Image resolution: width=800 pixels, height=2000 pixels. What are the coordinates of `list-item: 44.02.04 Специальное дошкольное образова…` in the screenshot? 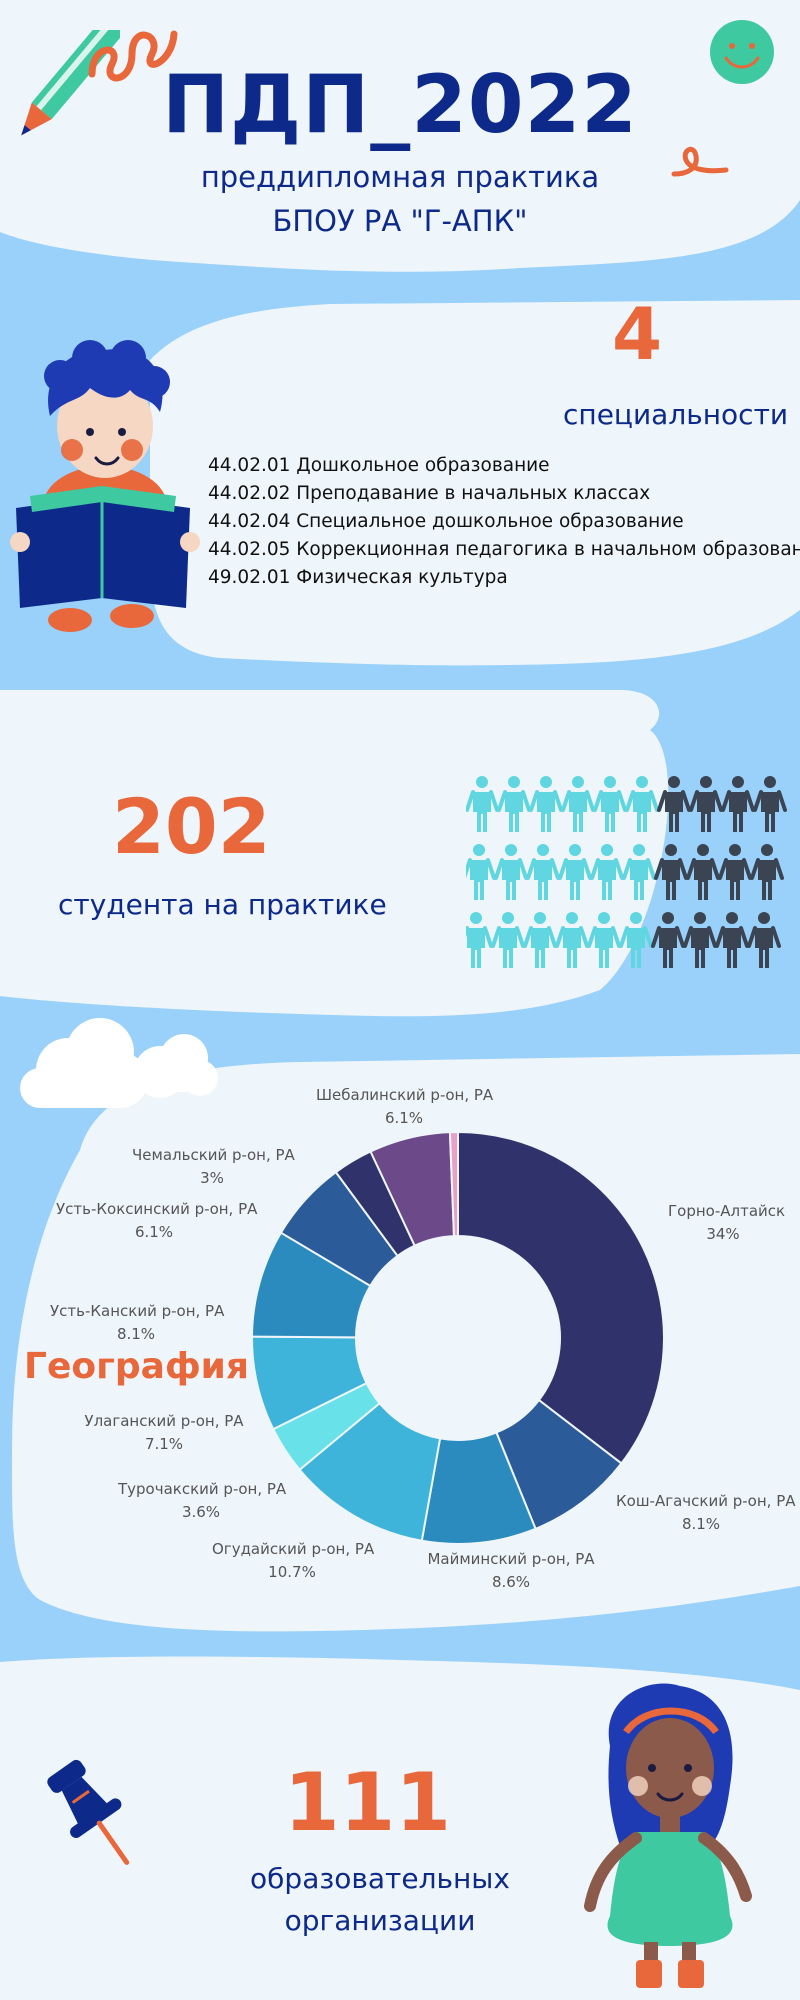 It's located at (446, 521).